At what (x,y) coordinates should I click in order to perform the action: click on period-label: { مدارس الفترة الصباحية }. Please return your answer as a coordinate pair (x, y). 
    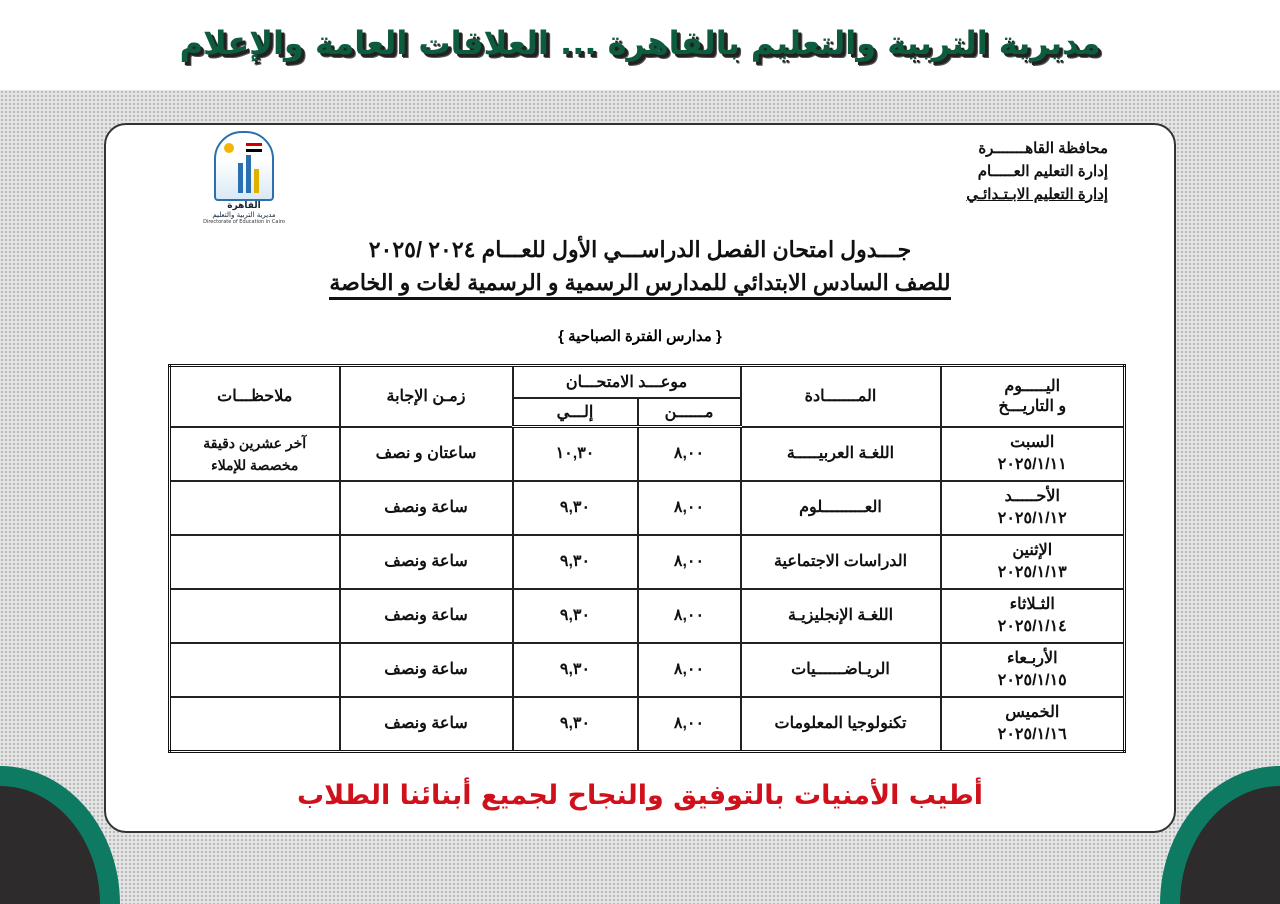
    Looking at the image, I should click on (640, 336).